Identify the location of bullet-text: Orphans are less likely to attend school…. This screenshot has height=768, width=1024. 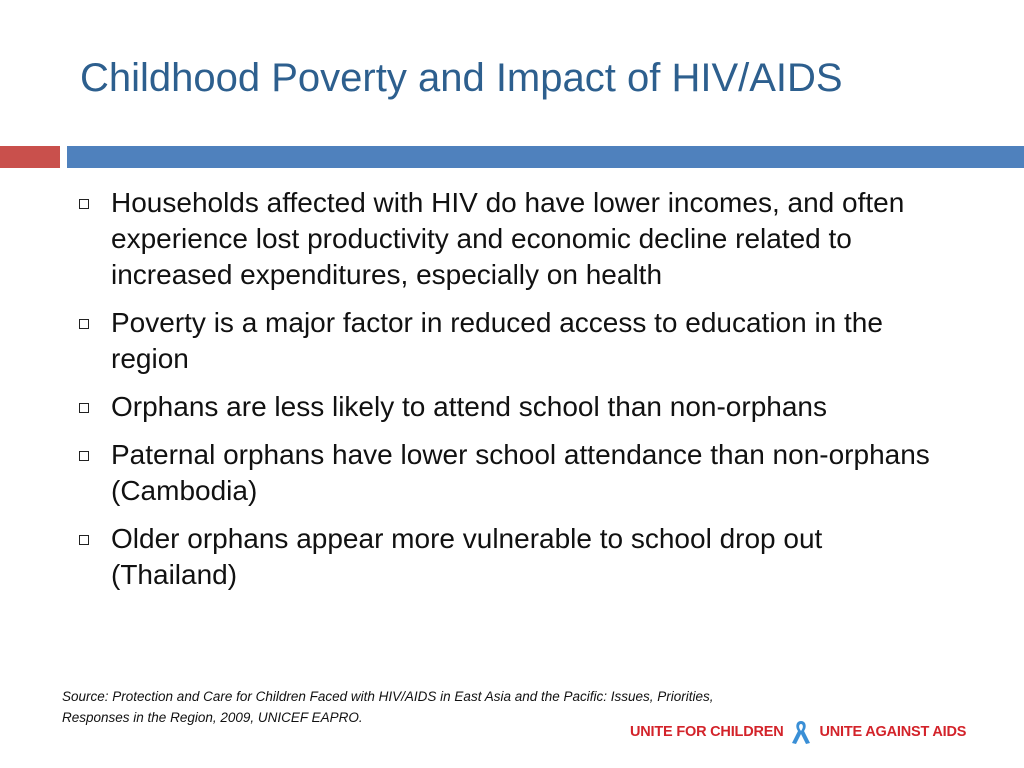
(469, 406).